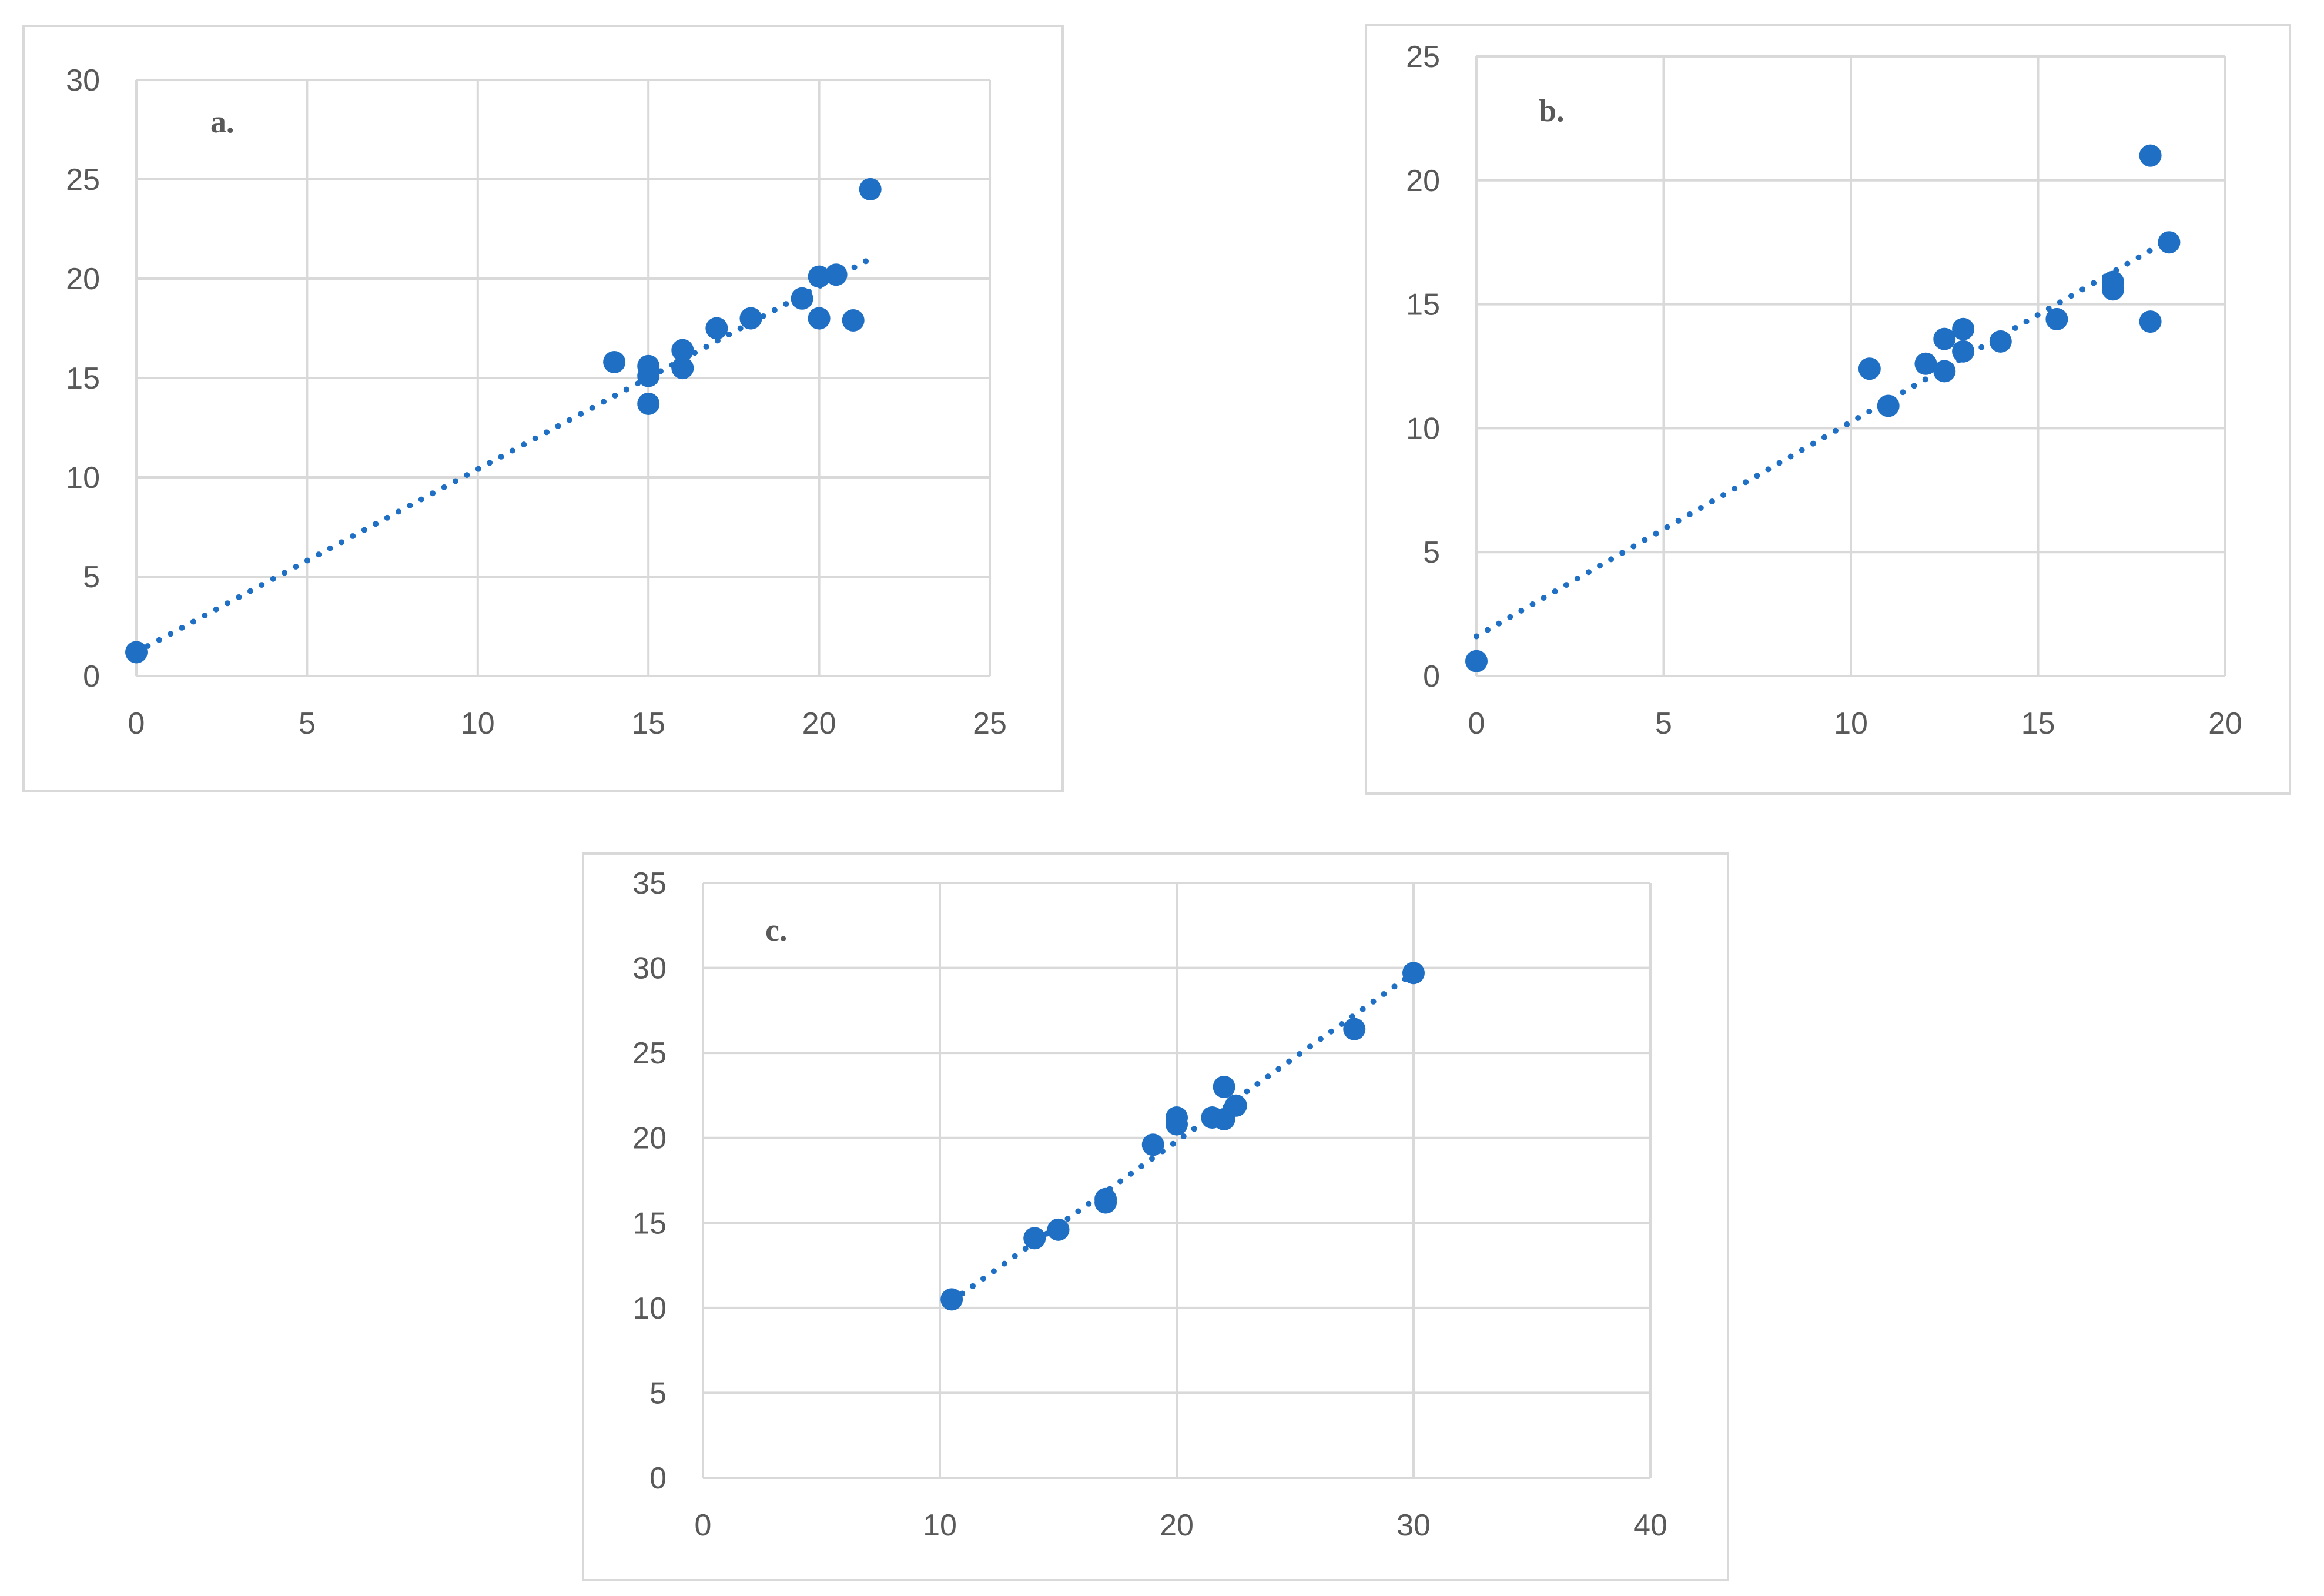  What do you see at coordinates (222, 121) in the screenshot?
I see `panel-label-a: a.` at bounding box center [222, 121].